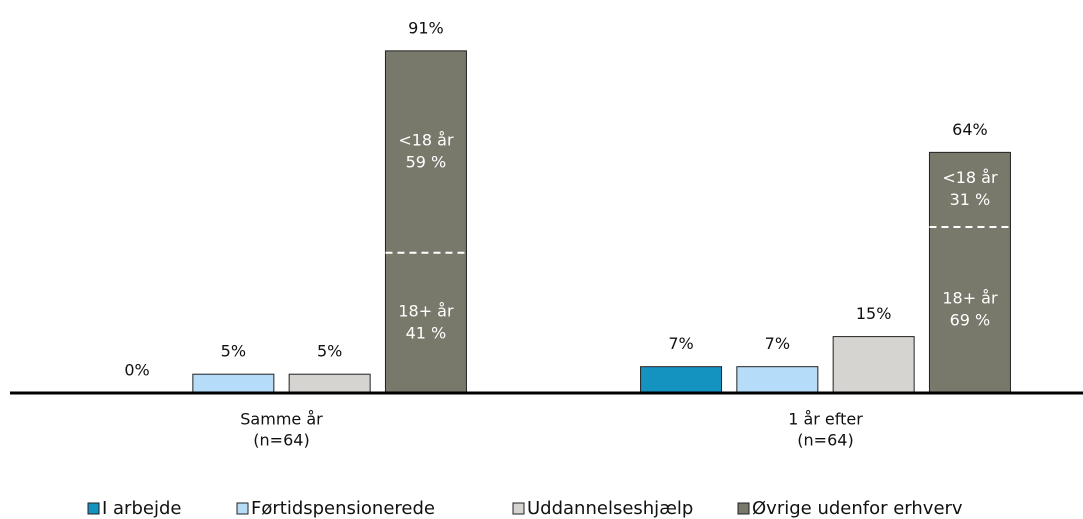  Describe the element at coordinates (136, 370) in the screenshot. I see `value-label: 0%` at that location.